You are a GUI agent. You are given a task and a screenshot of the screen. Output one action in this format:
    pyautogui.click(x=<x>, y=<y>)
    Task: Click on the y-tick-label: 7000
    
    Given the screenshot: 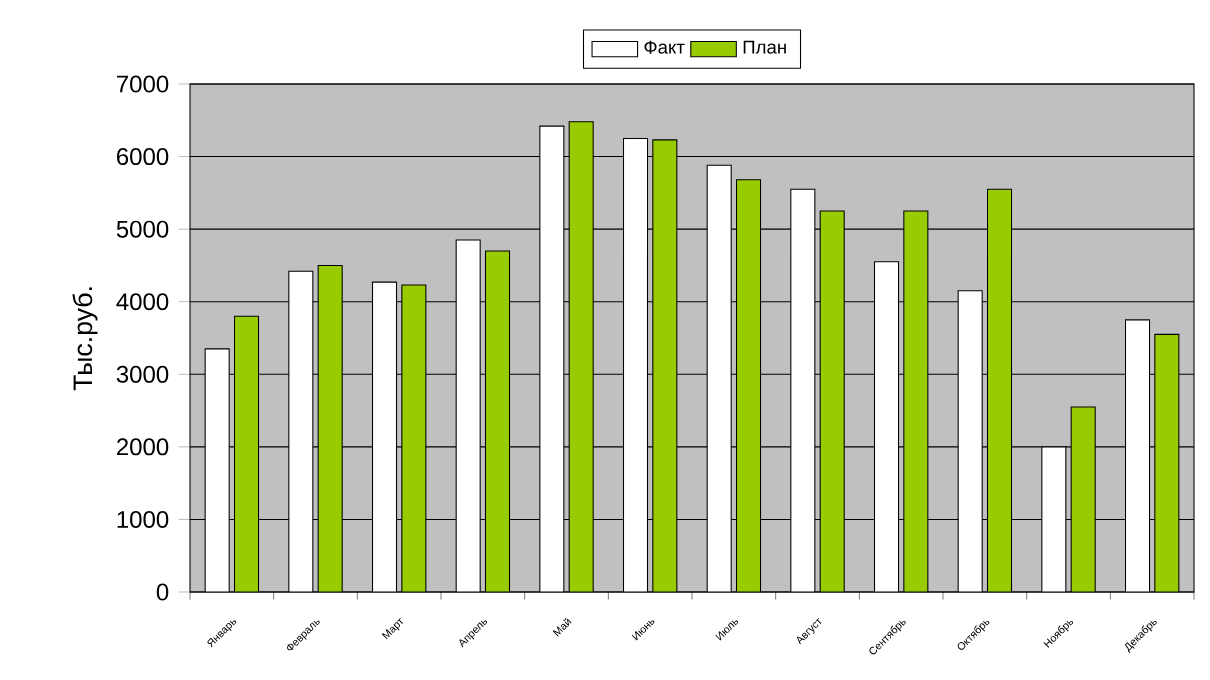 What is the action you would take?
    pyautogui.click(x=143, y=84)
    